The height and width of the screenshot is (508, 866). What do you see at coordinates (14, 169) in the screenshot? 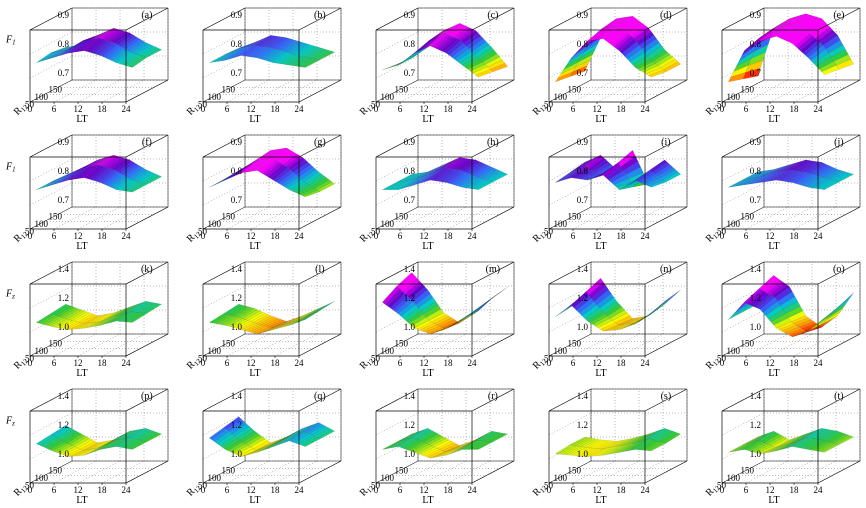
I see `z-axis-label-subscript: 1` at bounding box center [14, 169].